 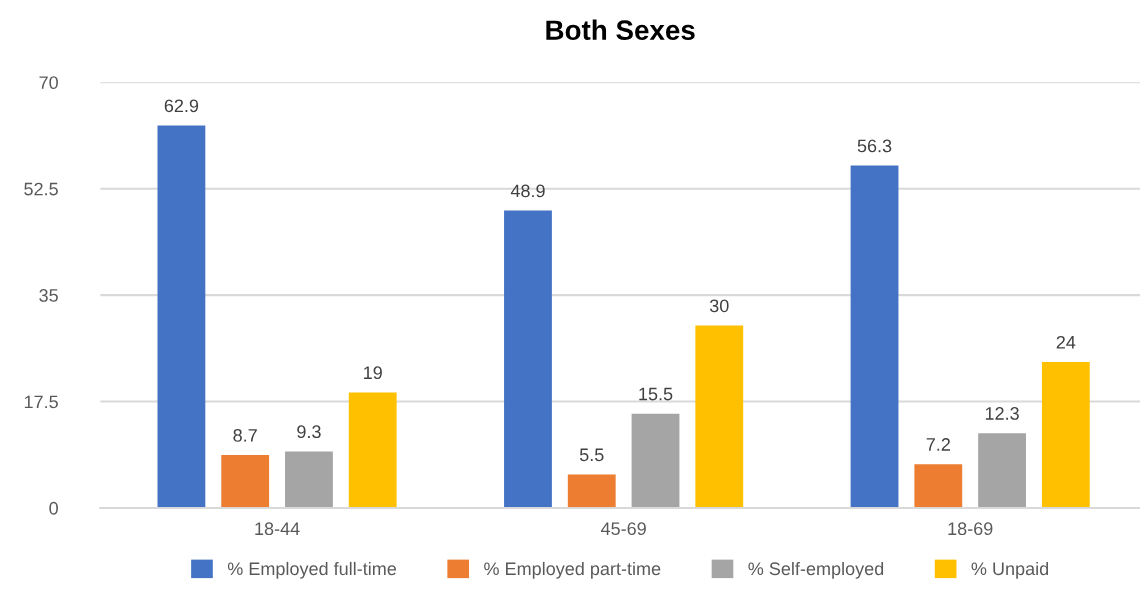 I want to click on legend-label: % Self-employed, so click(x=816, y=570).